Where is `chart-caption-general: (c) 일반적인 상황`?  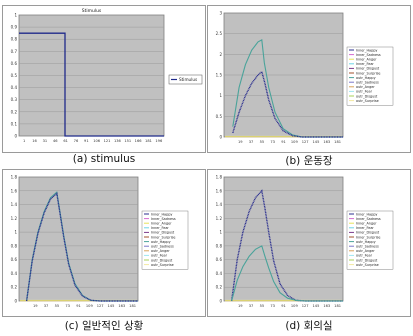 chart-caption-general: (c) 일반적인 상황 is located at coordinates (104, 326).